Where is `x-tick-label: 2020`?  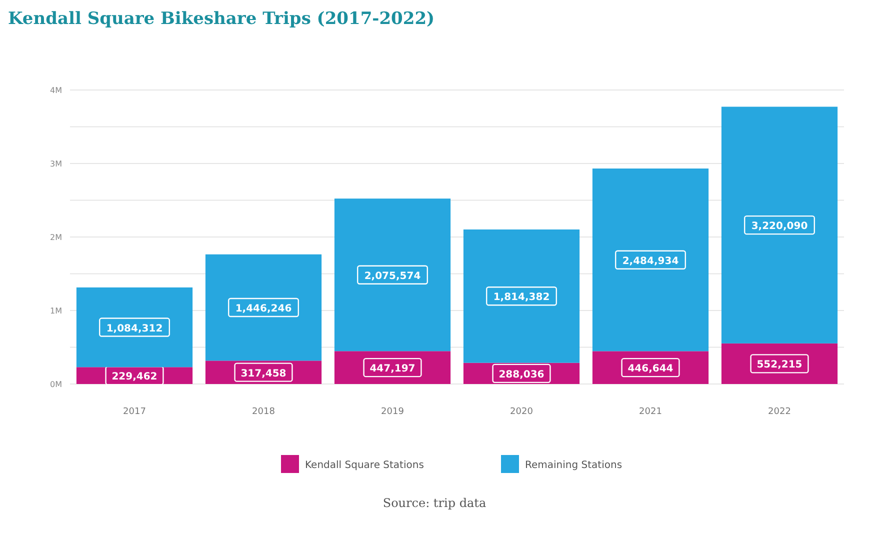 x-tick-label: 2020 is located at coordinates (522, 412).